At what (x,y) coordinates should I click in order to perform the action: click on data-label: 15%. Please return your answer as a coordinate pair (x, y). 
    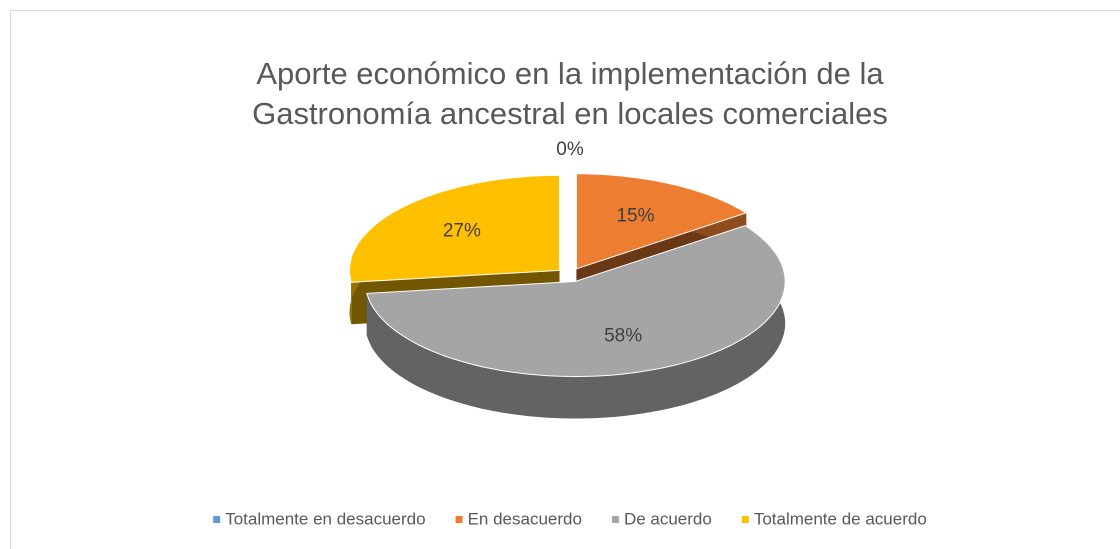
    Looking at the image, I should click on (635, 215).